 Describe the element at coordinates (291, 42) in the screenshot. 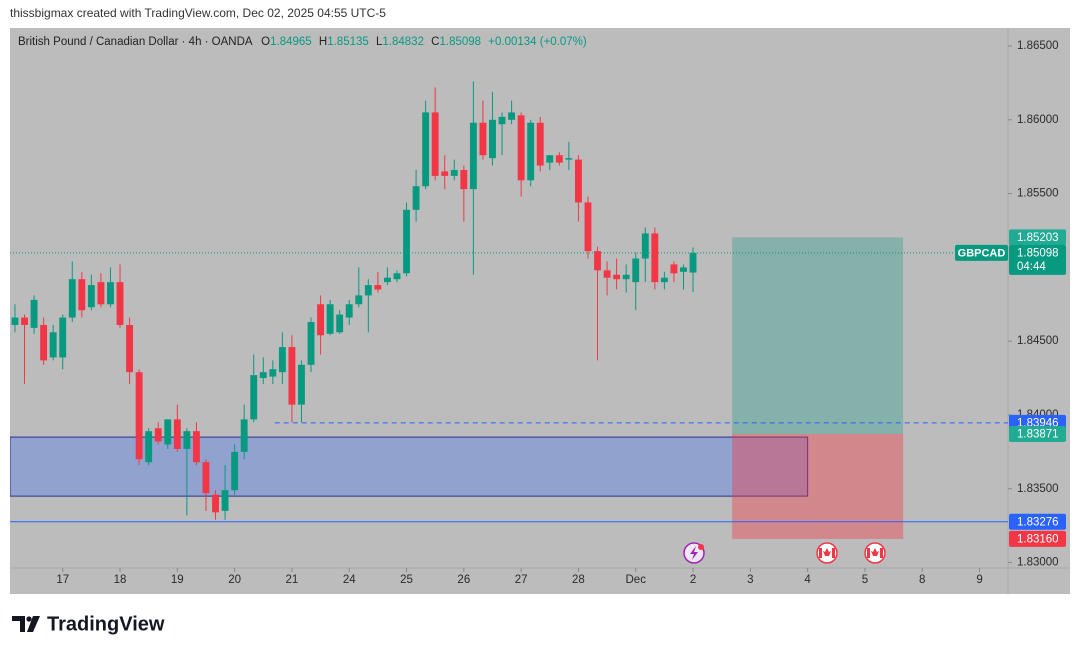

I see `legend-value: 1.84965` at that location.